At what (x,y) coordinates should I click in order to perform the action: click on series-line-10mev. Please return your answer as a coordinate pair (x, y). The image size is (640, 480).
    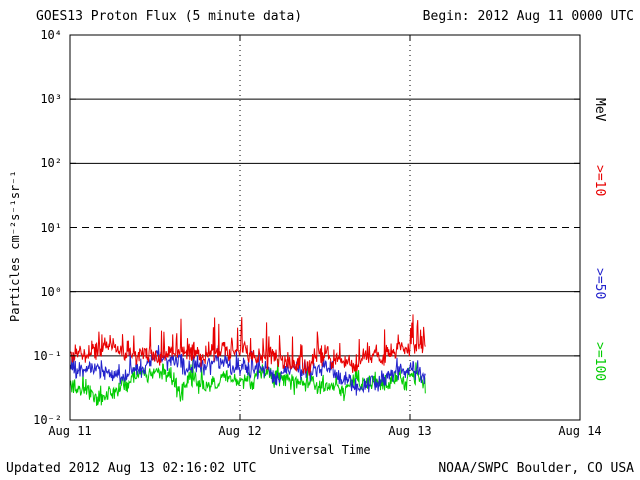
    Looking at the image, I should click on (247, 345).